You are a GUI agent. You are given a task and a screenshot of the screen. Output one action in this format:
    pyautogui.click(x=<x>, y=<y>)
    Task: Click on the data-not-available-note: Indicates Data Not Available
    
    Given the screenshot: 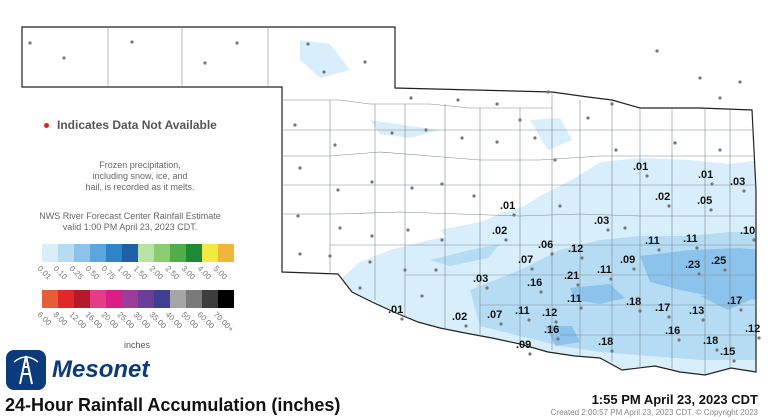 What is the action you would take?
    pyautogui.click(x=130, y=125)
    